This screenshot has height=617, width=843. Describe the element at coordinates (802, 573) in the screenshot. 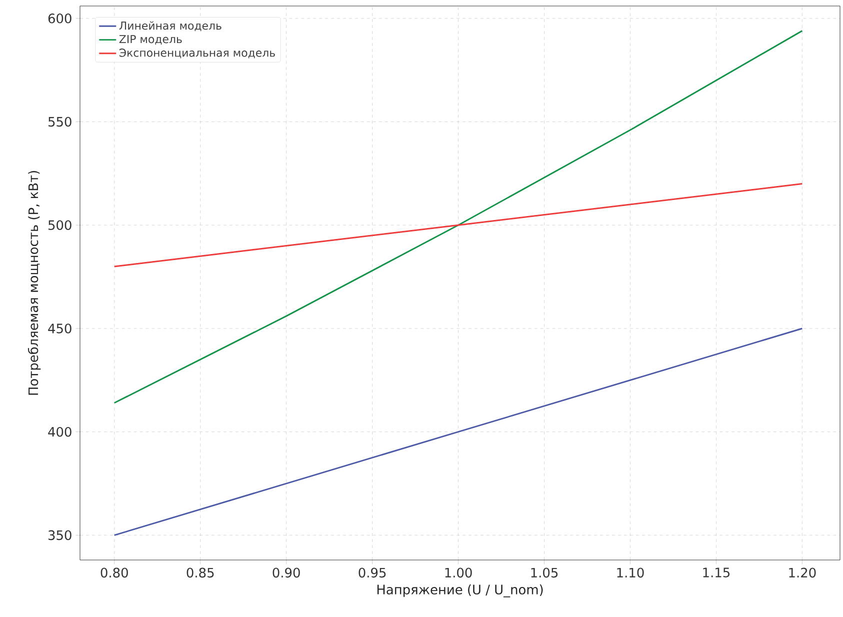

I see `x-tick-label: 1.20` at that location.